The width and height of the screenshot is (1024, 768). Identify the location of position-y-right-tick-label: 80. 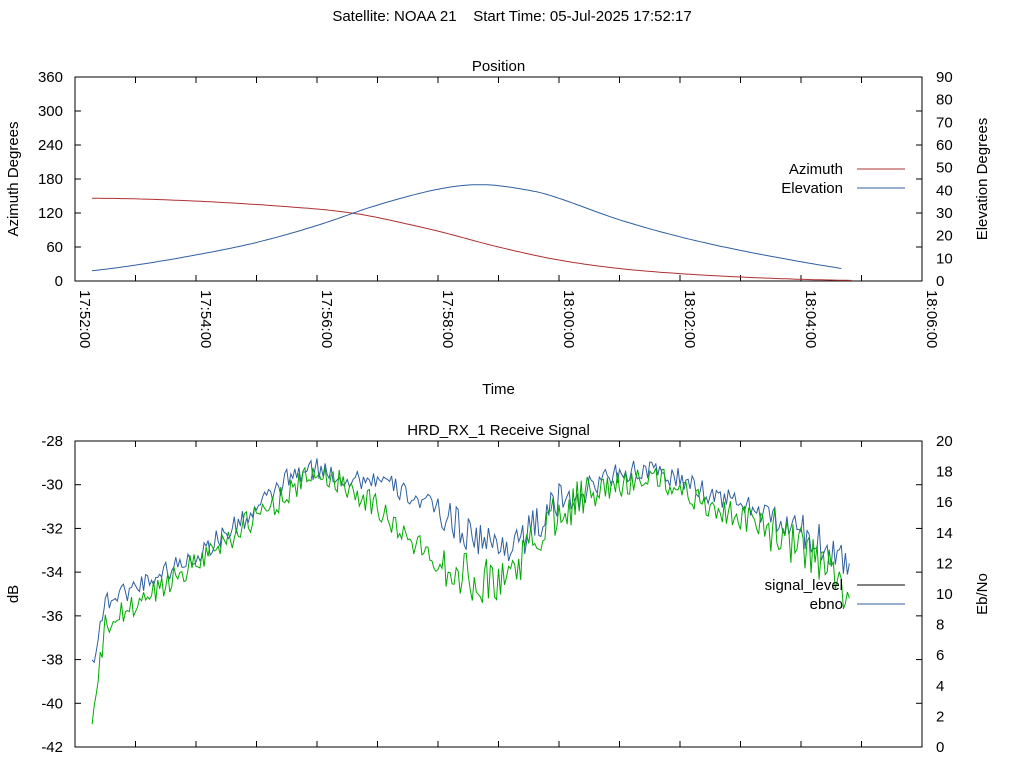
(944, 100).